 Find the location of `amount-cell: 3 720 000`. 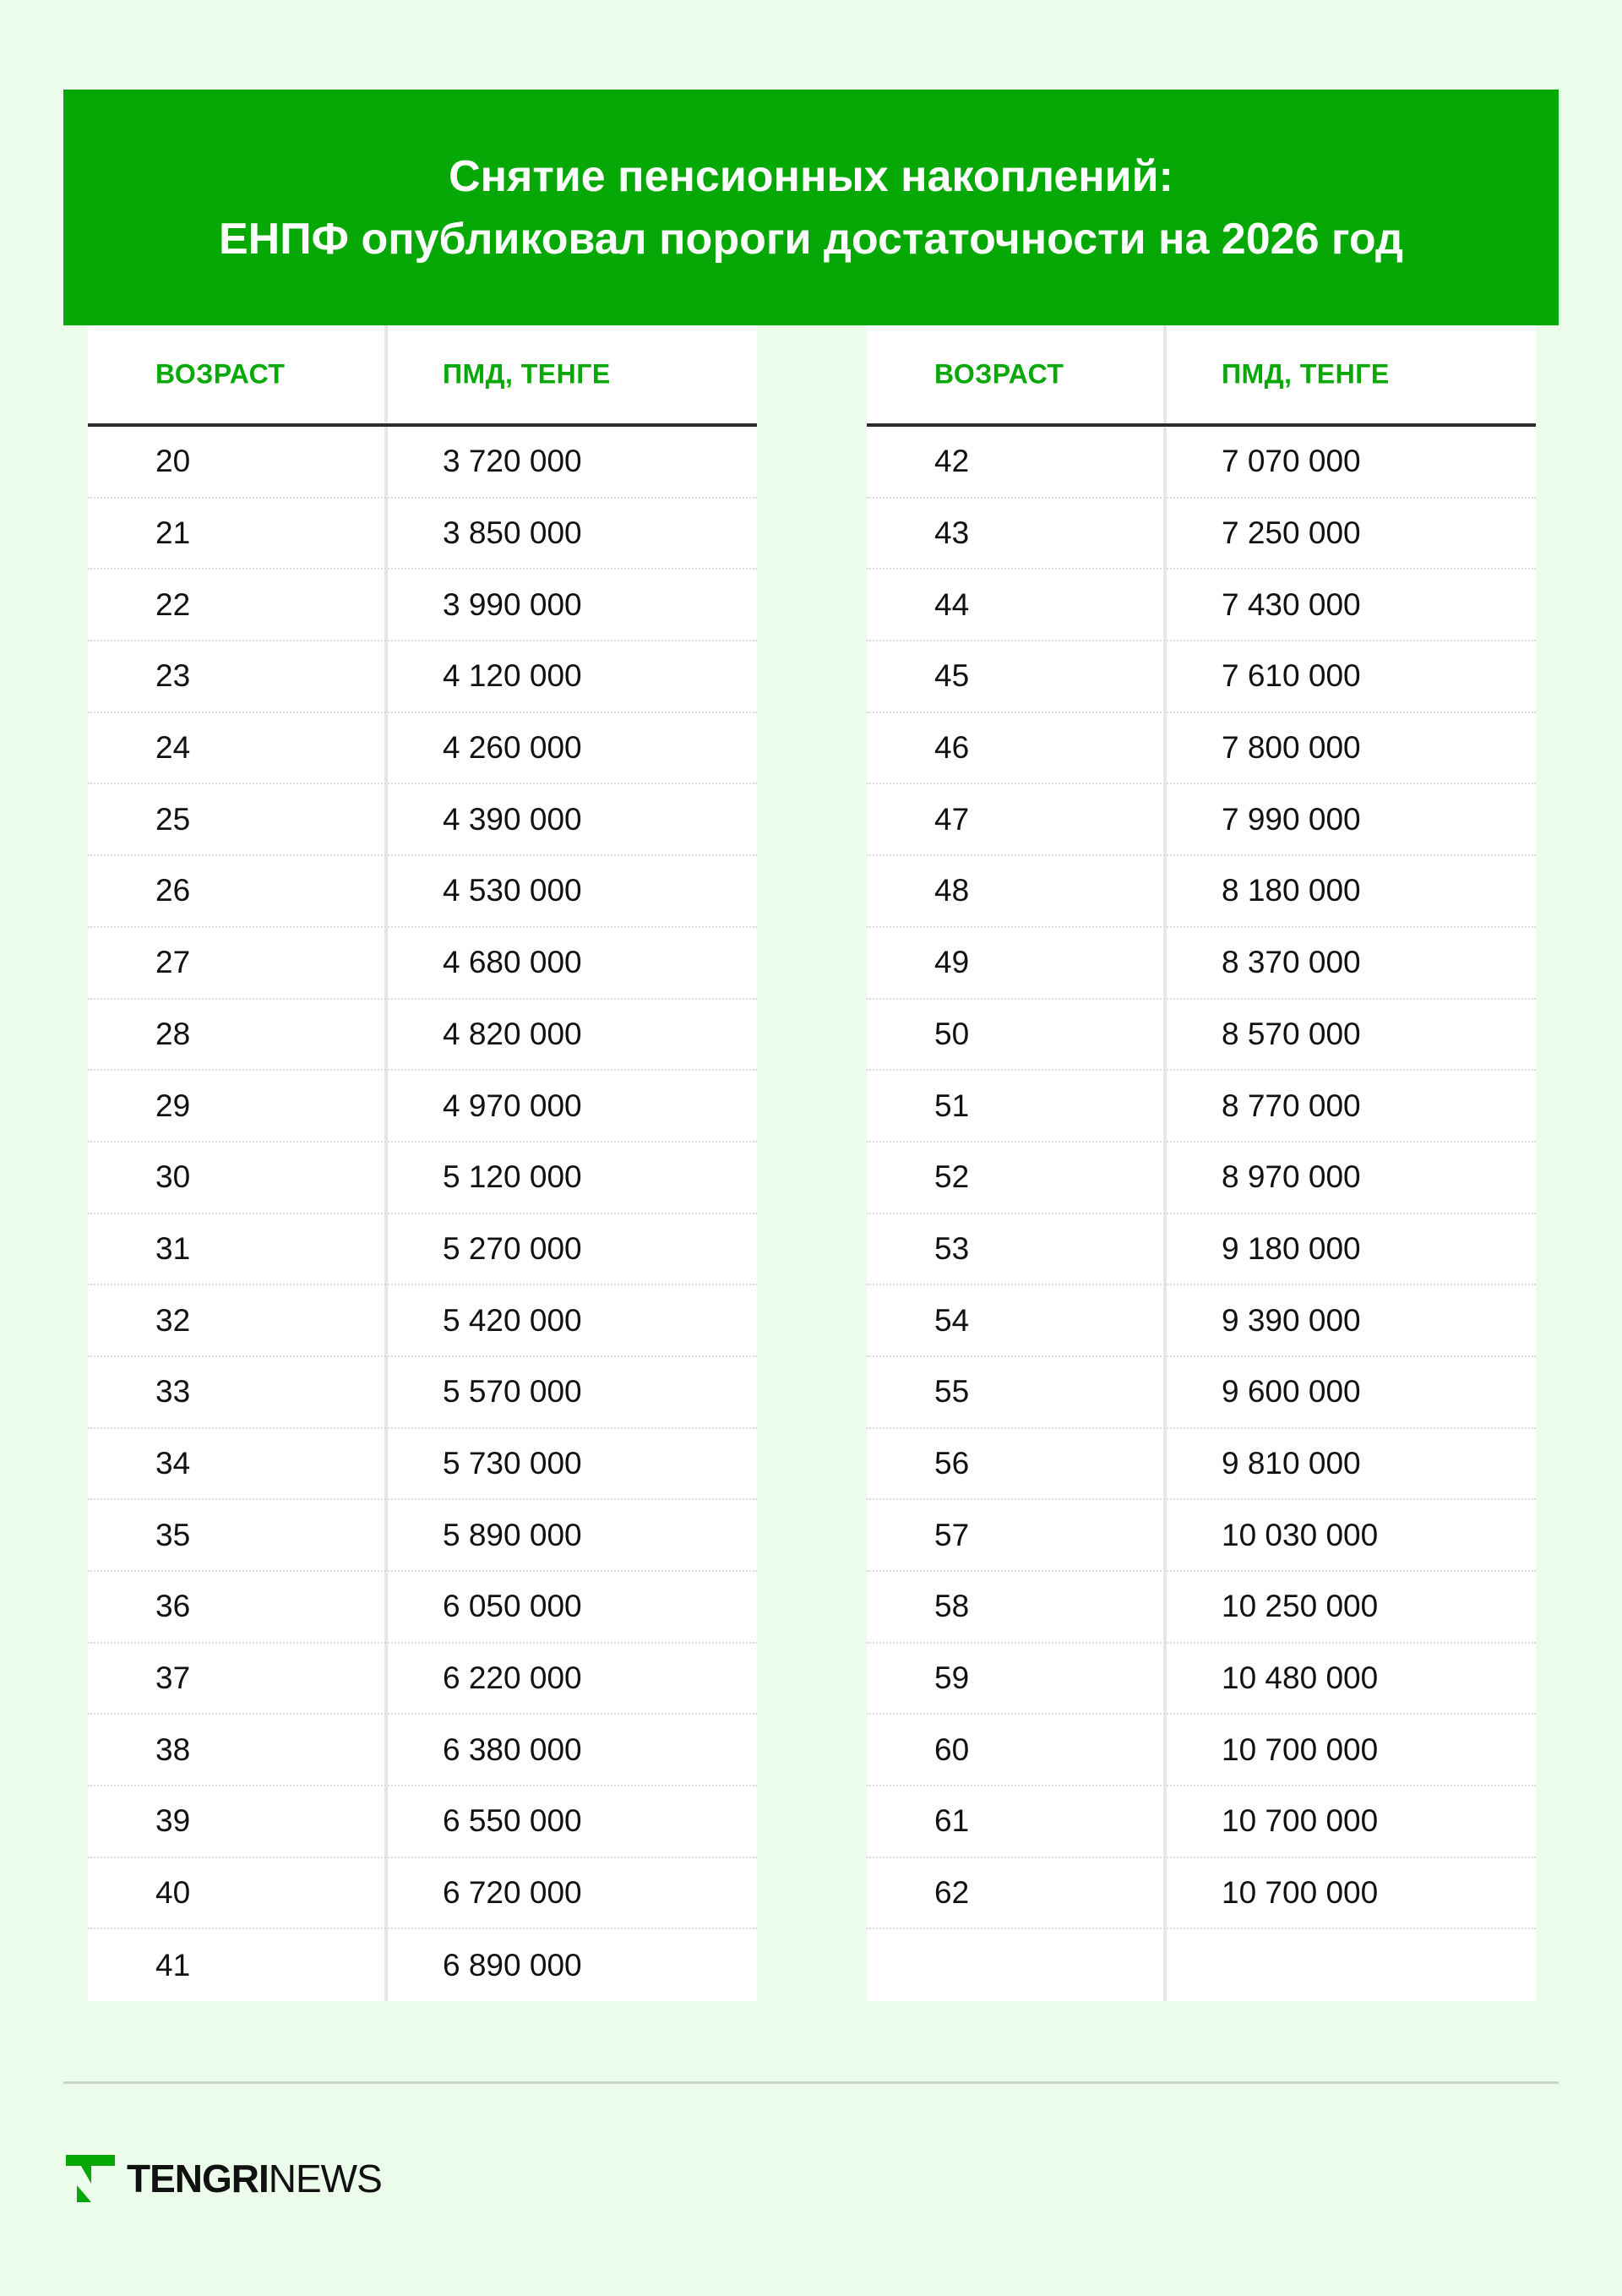

amount-cell: 3 720 000 is located at coordinates (512, 461).